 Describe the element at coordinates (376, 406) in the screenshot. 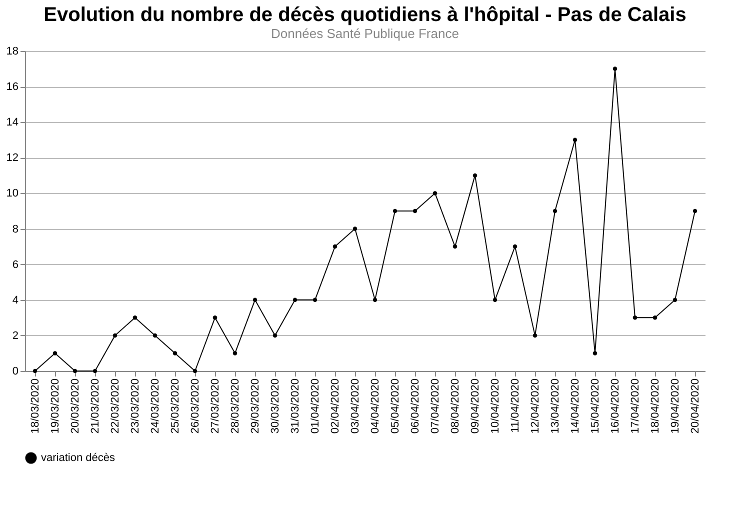

I see `x-tick-label: 04/04/2020` at that location.